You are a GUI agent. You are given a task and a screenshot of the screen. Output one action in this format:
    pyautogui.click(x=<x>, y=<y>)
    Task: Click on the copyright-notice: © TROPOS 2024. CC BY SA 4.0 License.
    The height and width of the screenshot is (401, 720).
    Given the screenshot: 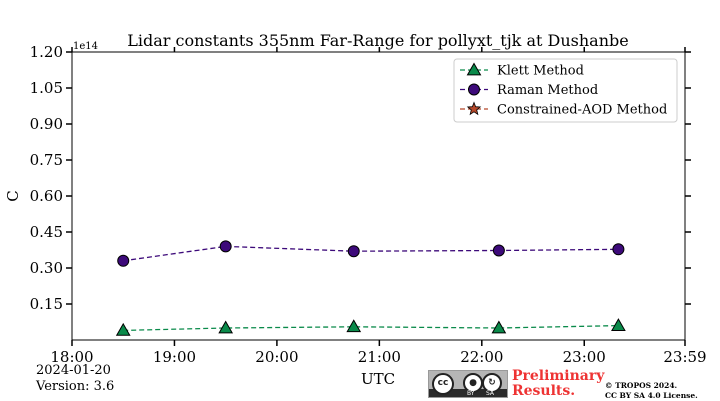 What is the action you would take?
    pyautogui.click(x=651, y=391)
    